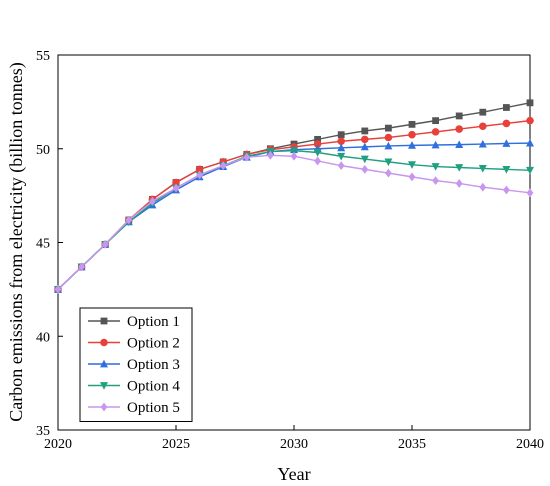 The height and width of the screenshot is (486, 550). What do you see at coordinates (153, 408) in the screenshot?
I see `legend-label: Option 5` at bounding box center [153, 408].